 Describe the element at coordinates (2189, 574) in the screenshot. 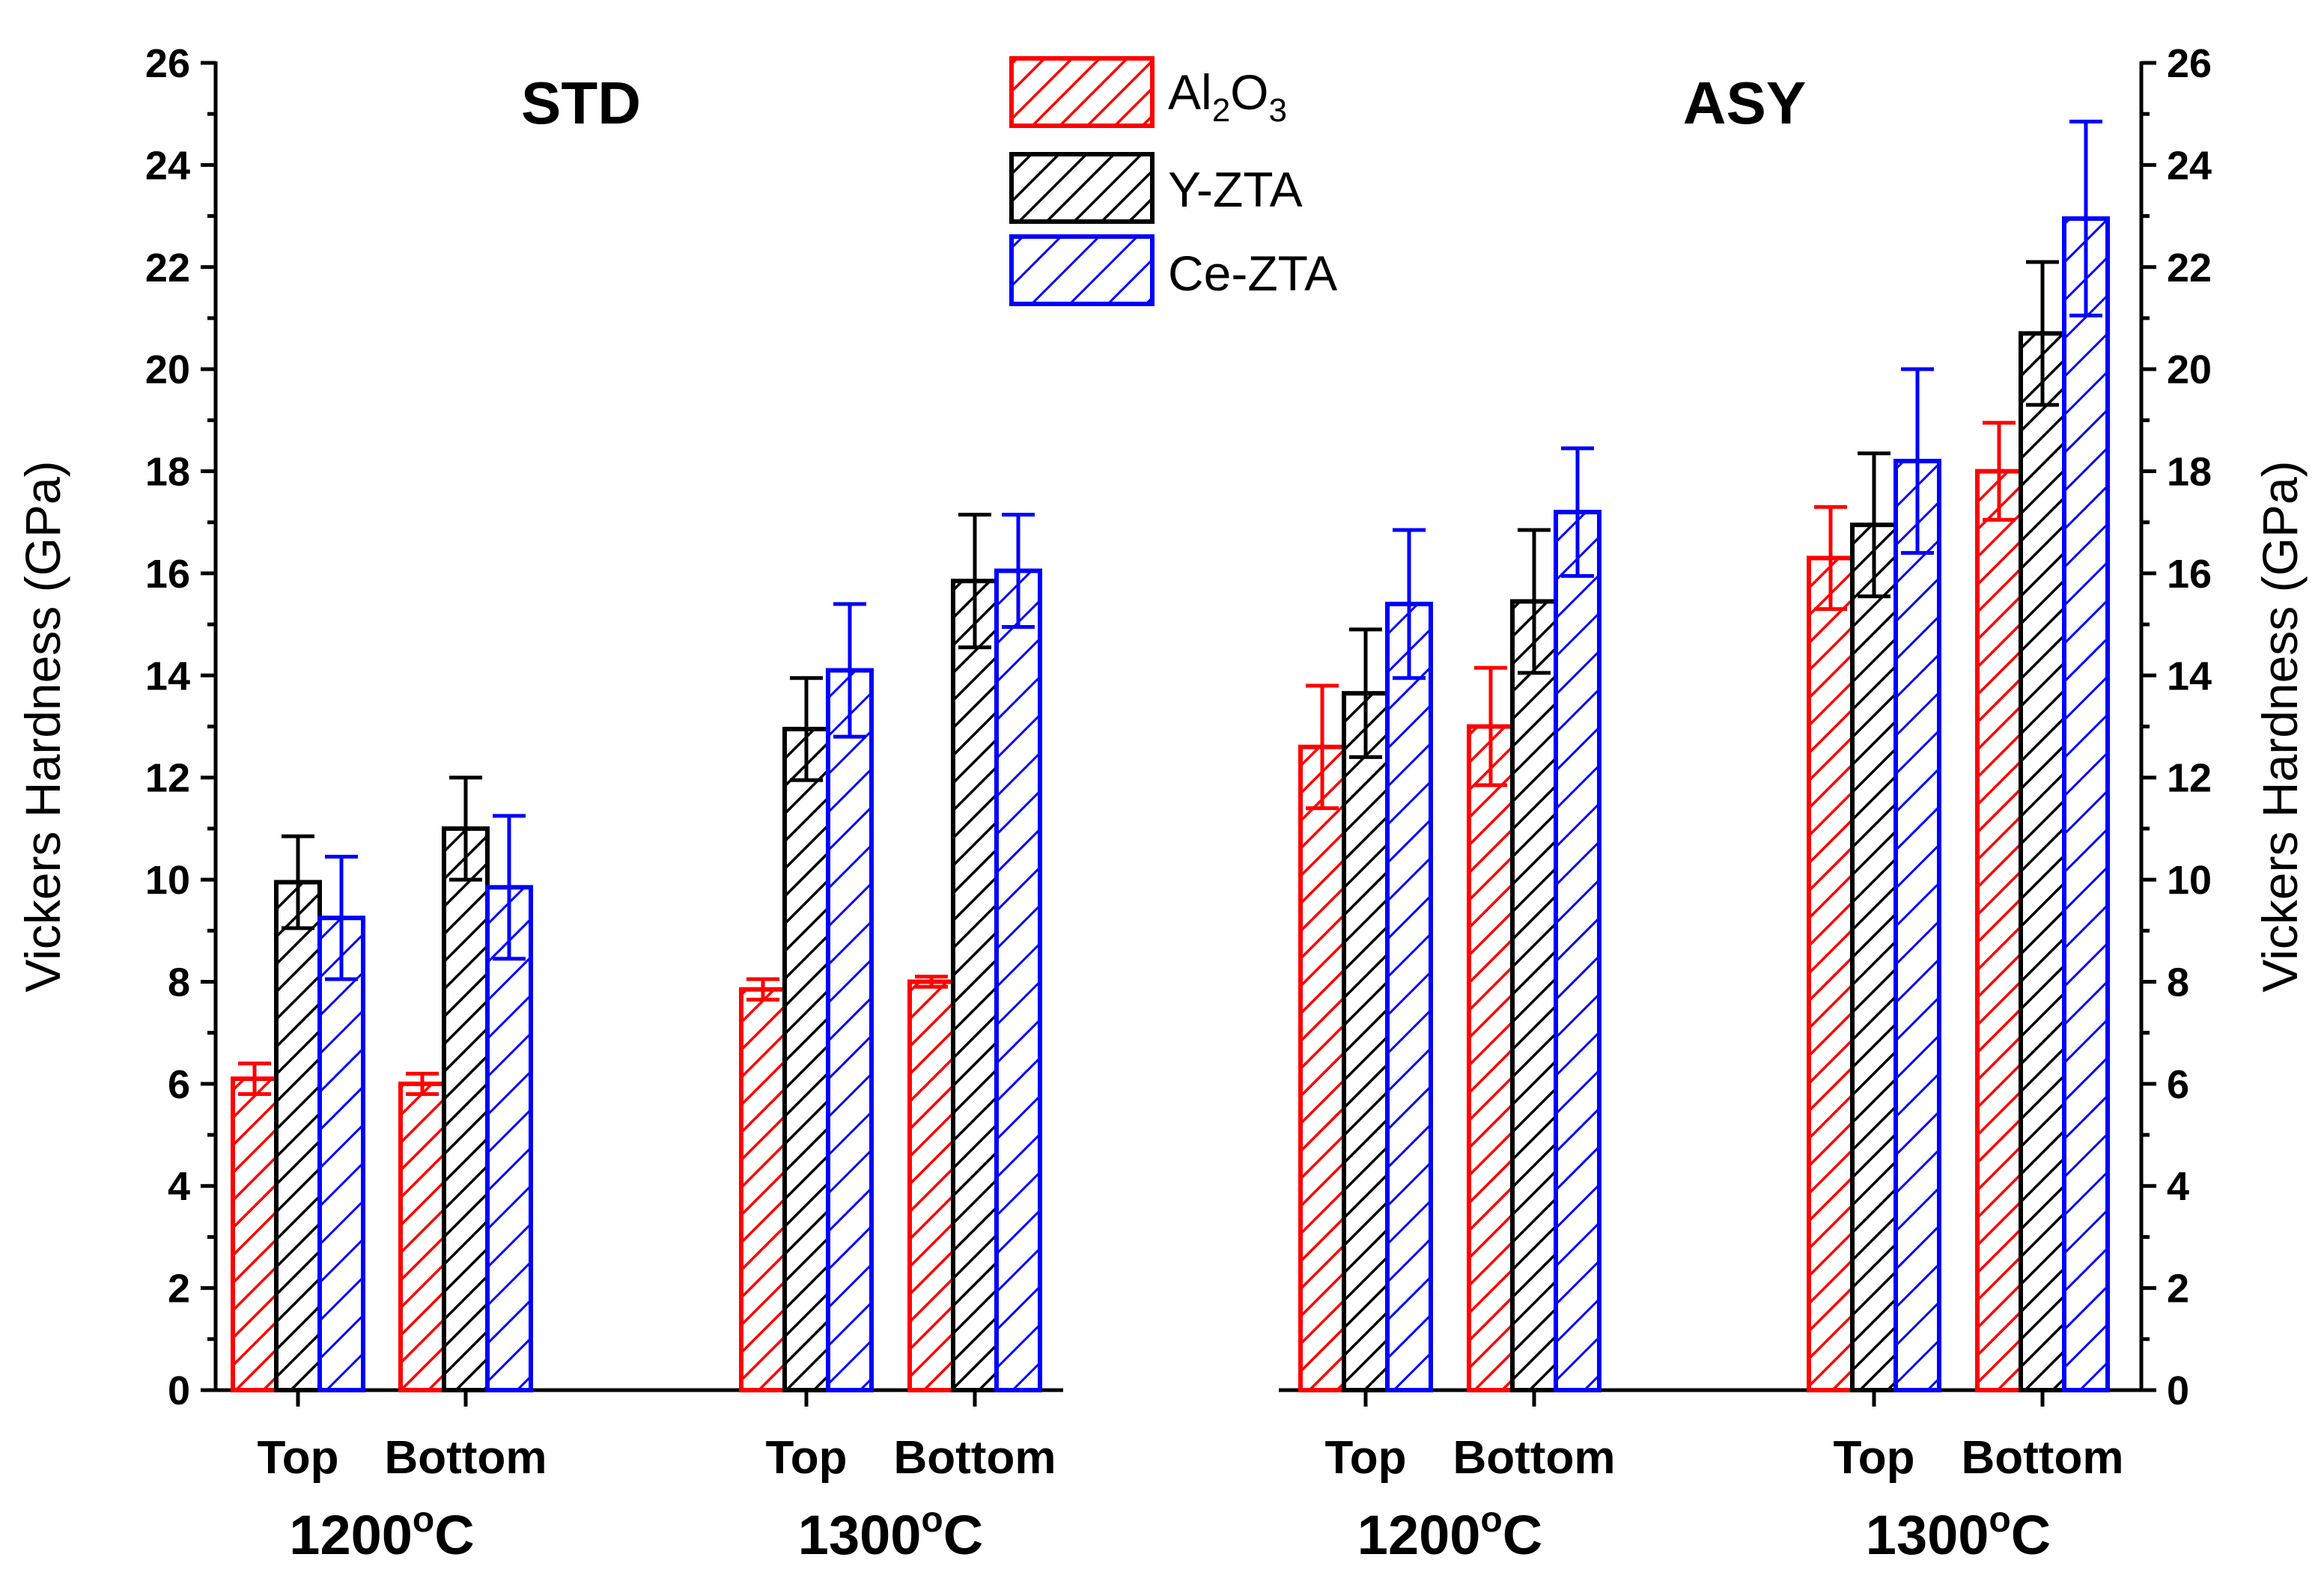

I see `y-tick-label-asy-16: 16` at that location.